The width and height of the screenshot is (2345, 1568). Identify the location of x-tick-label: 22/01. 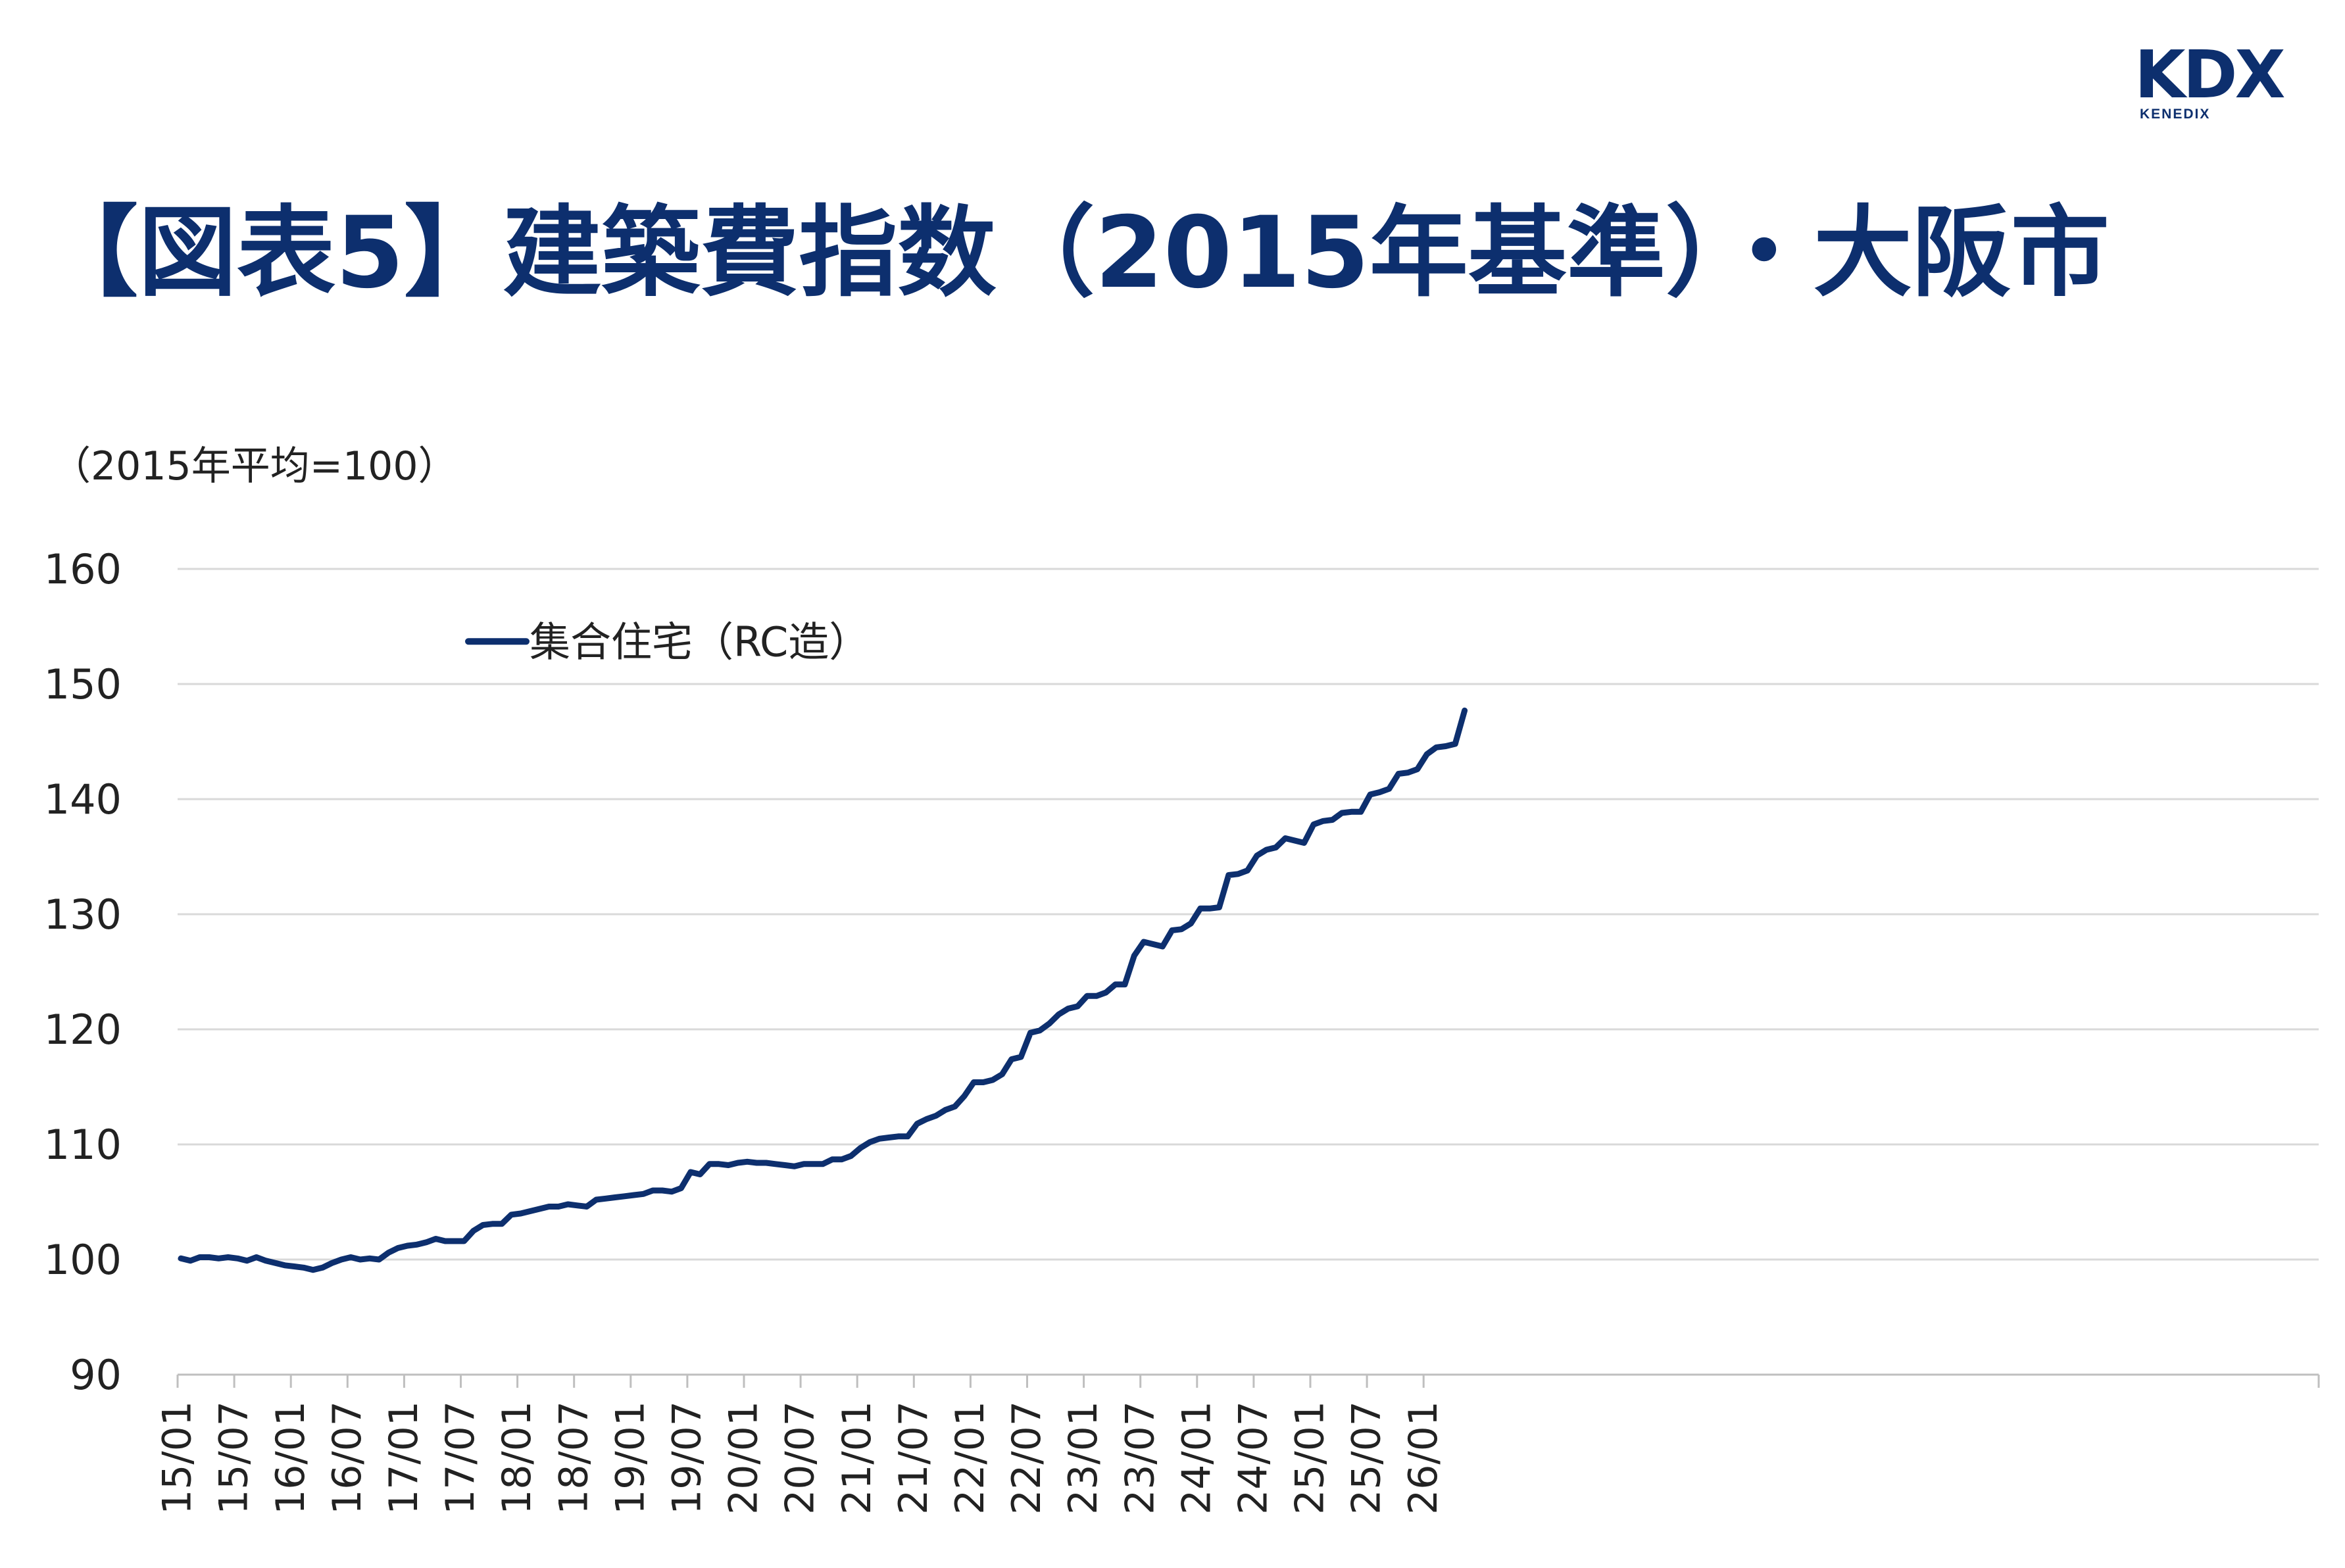
(970, 1458).